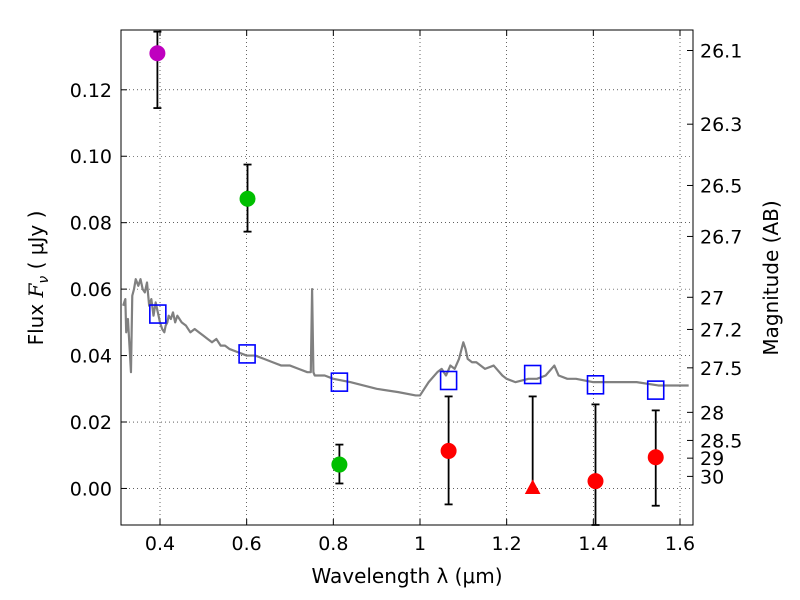  What do you see at coordinates (407, 352) in the screenshot?
I see `model-band-points` at bounding box center [407, 352].